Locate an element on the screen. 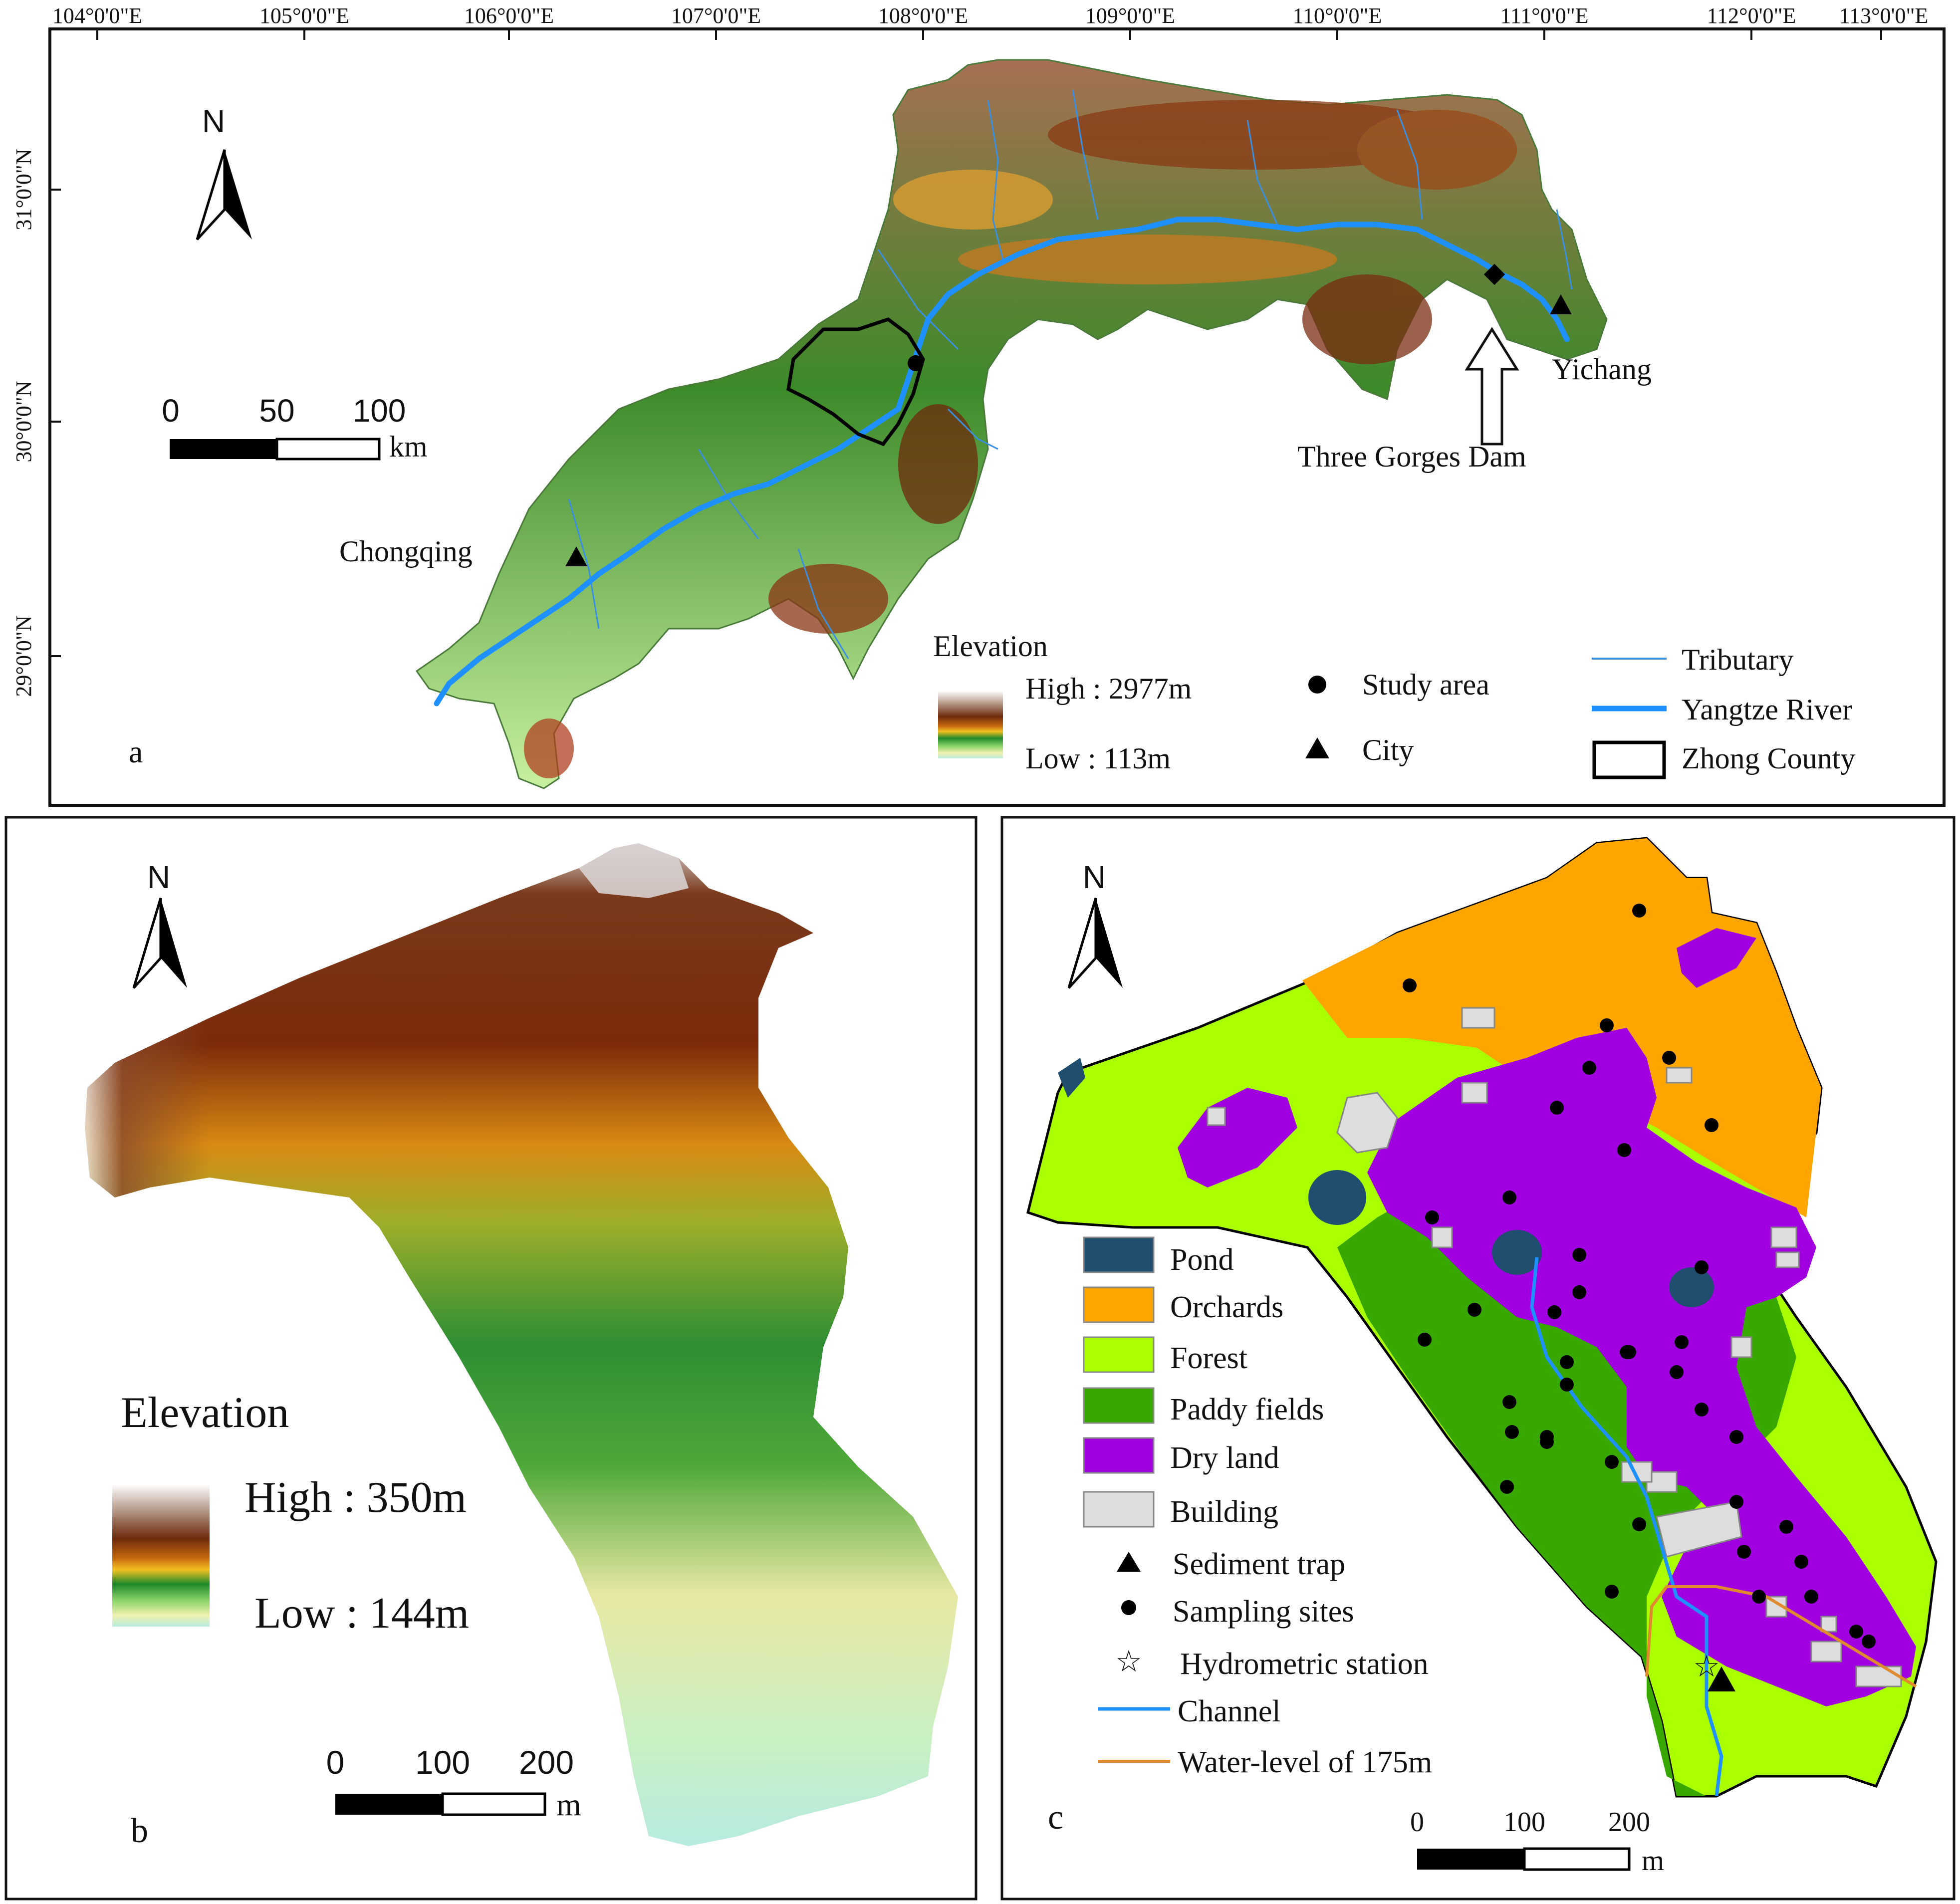  elevation-high: High : 2977m is located at coordinates (1108, 688).